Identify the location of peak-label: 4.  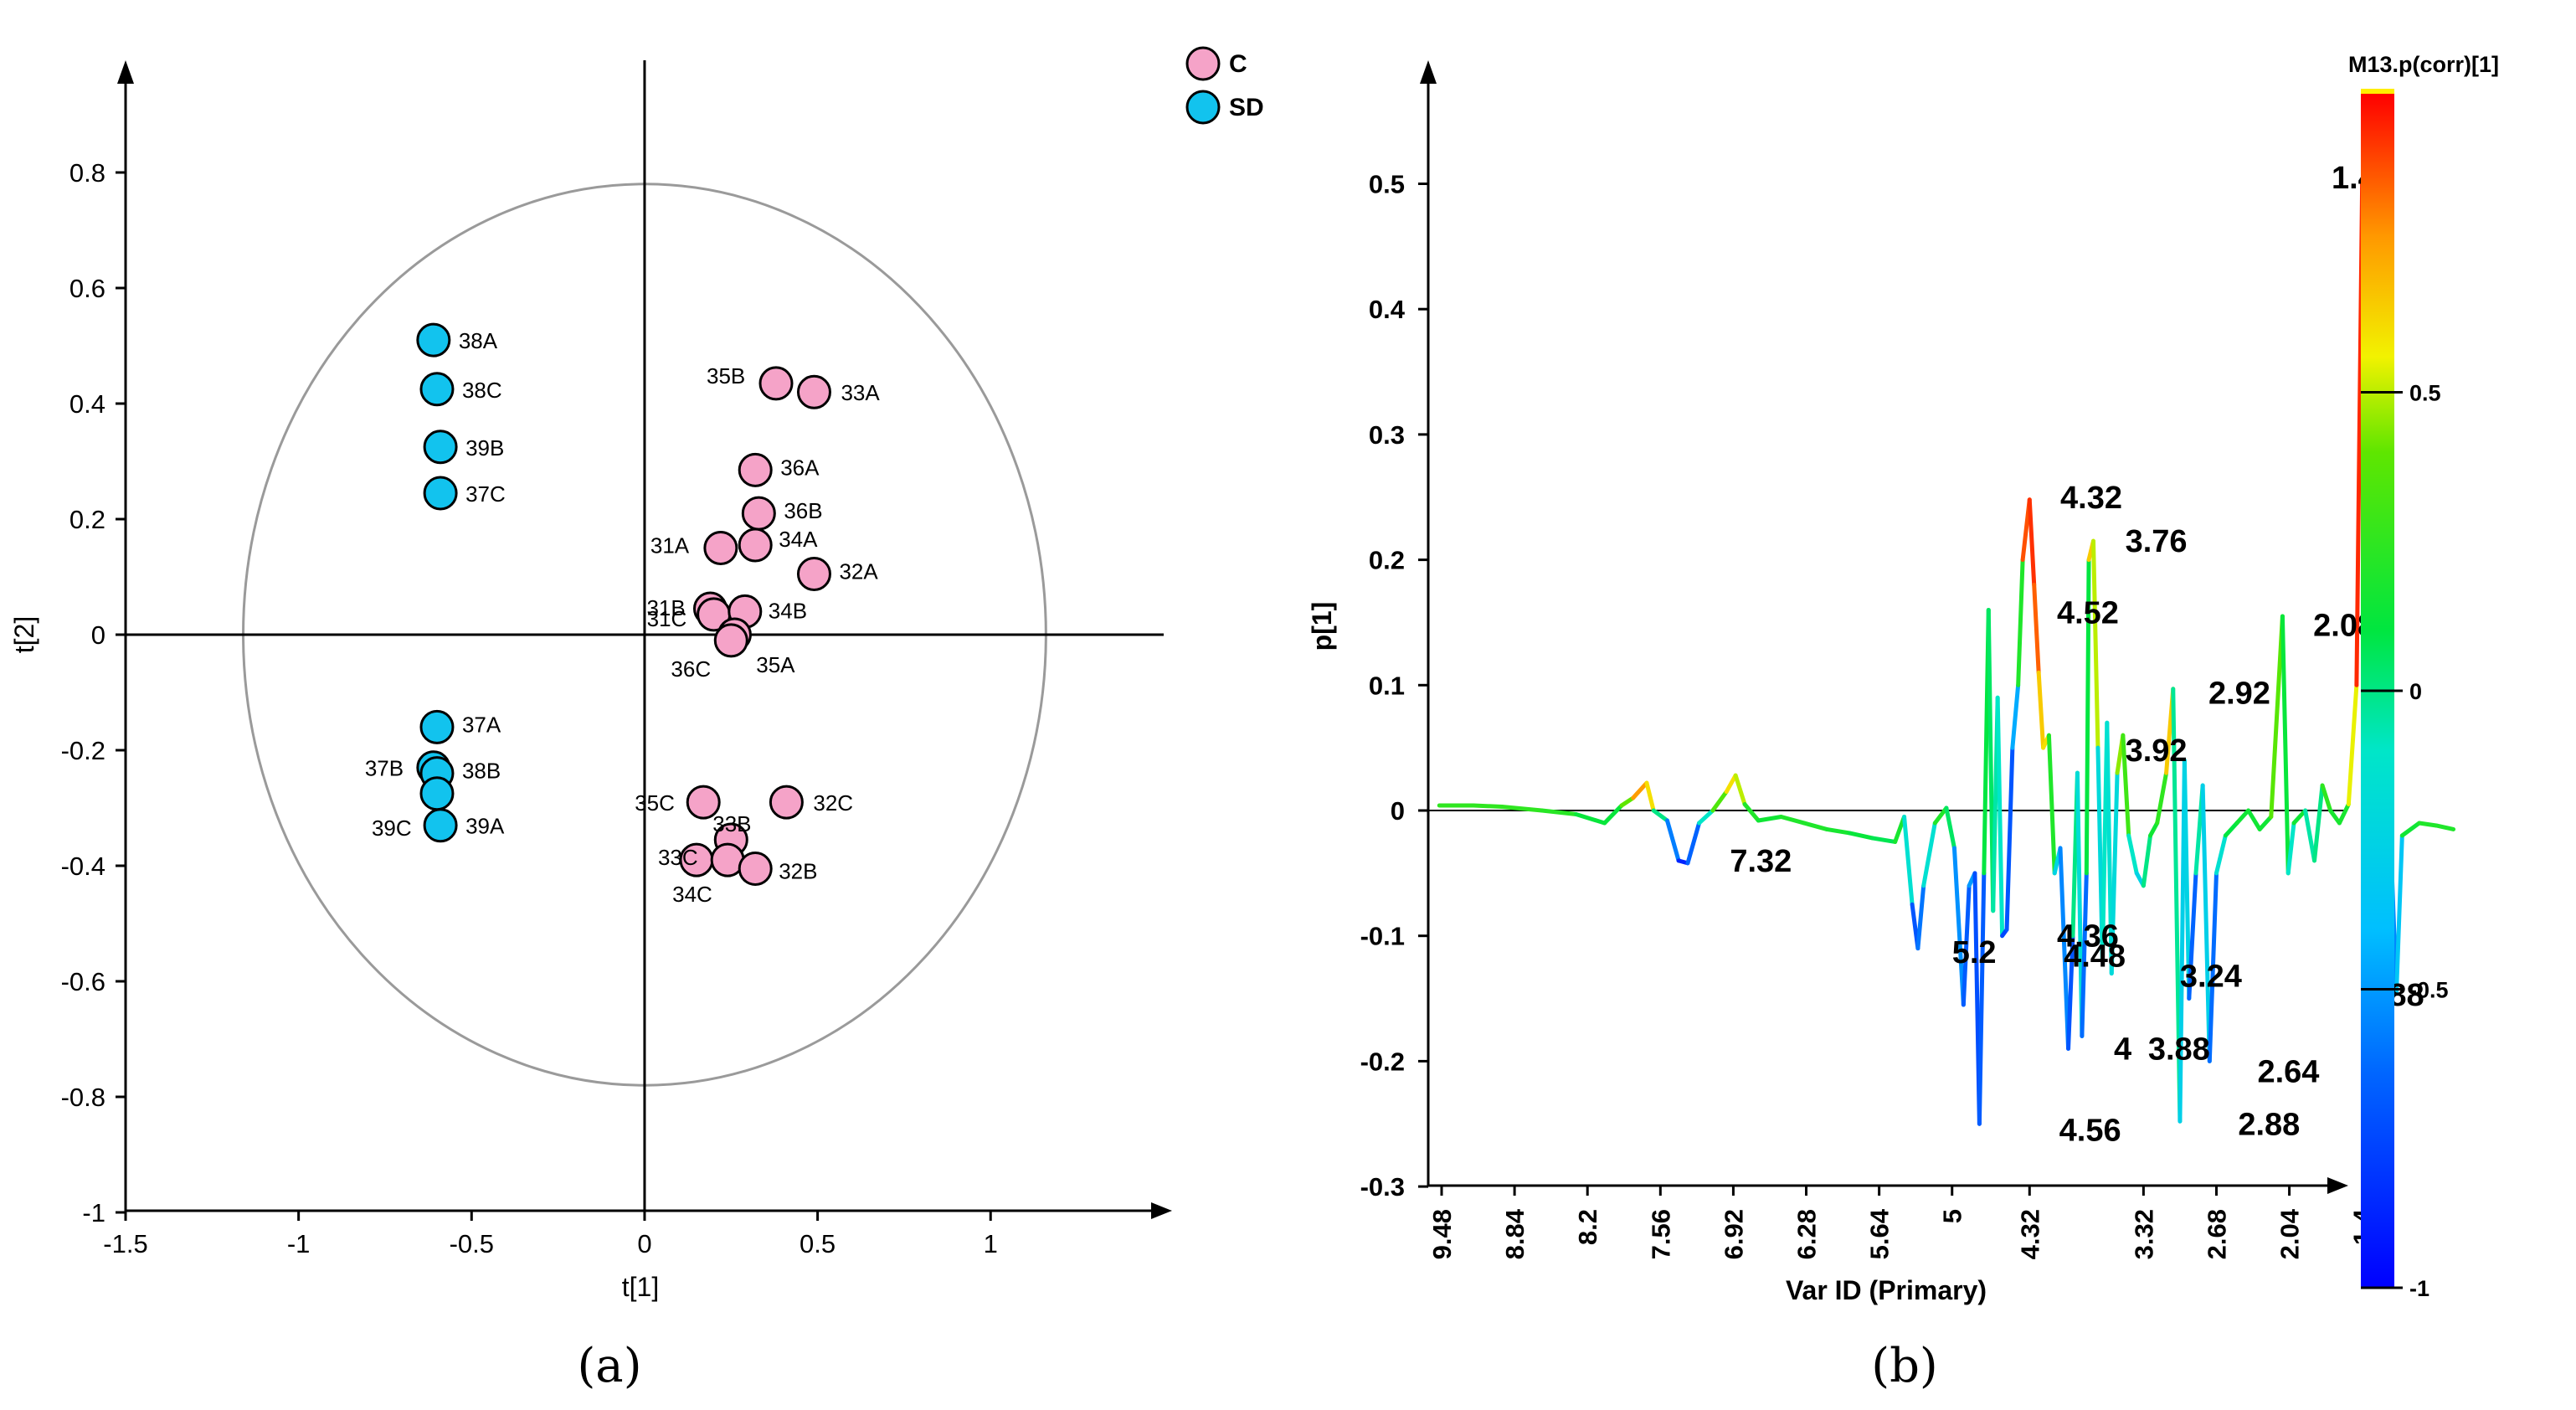
(2122, 1049).